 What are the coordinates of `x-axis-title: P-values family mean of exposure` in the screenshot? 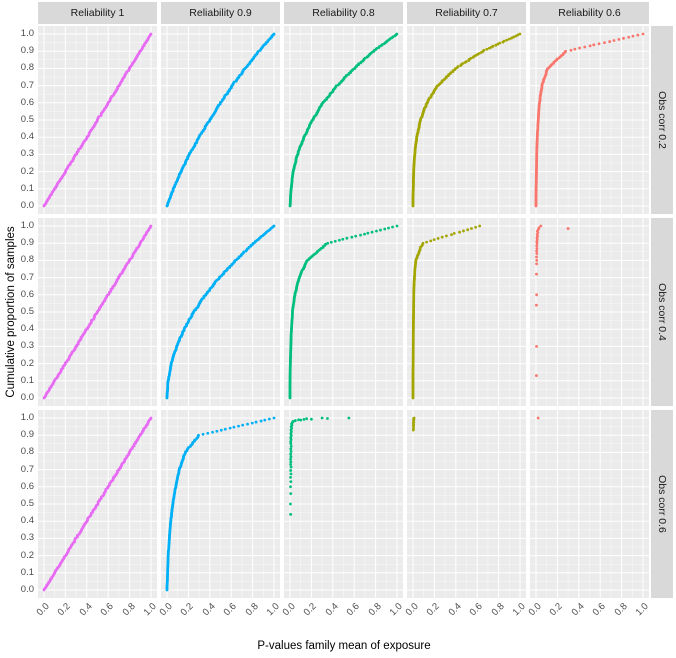 It's located at (344, 646).